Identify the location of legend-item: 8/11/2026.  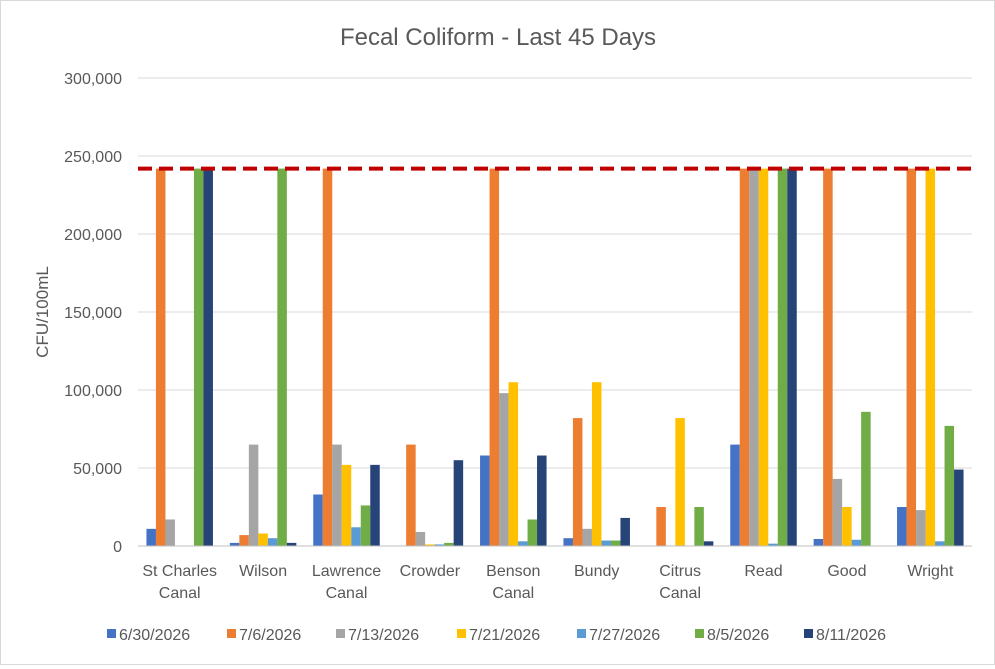
(845, 635).